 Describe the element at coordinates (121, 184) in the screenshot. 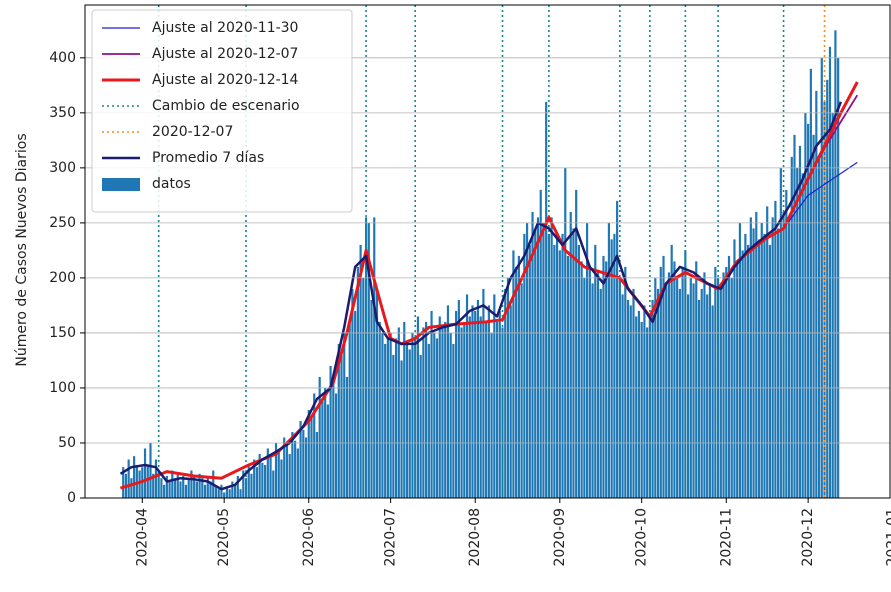

I see `legend-swatch` at that location.